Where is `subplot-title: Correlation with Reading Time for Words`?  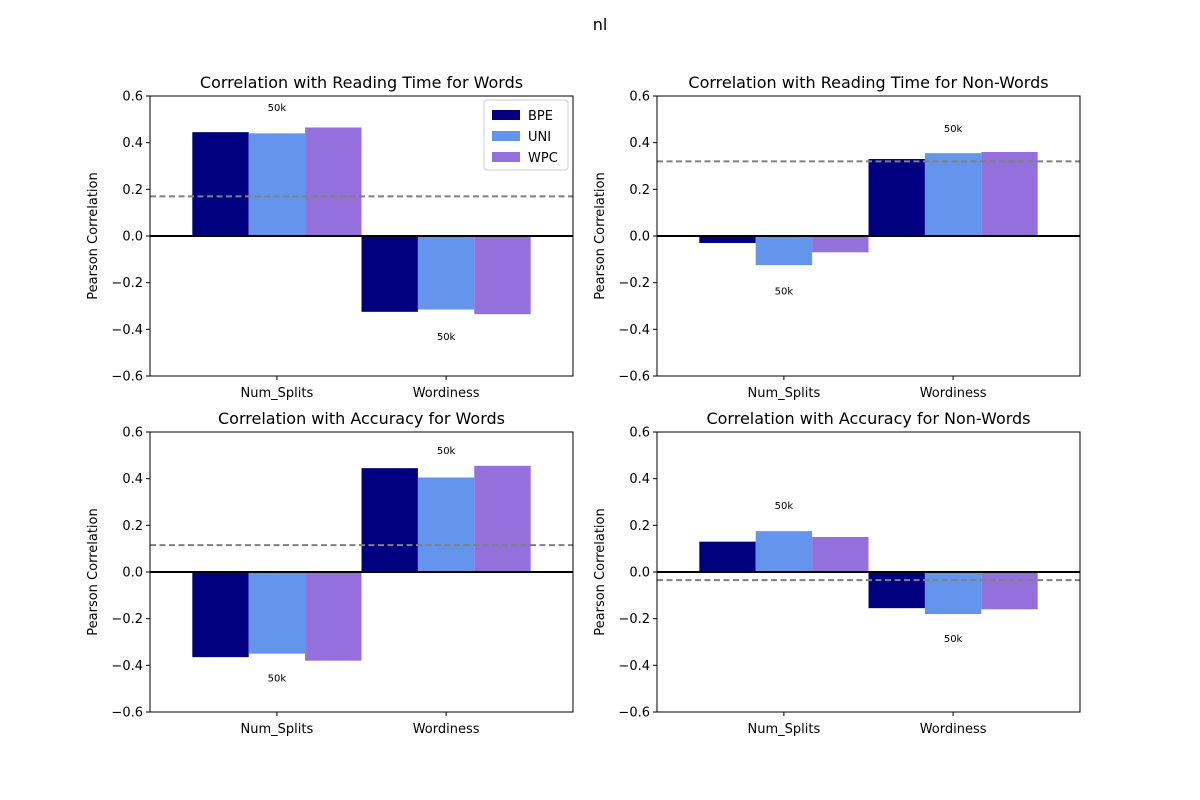
subplot-title: Correlation with Reading Time for Words is located at coordinates (361, 82).